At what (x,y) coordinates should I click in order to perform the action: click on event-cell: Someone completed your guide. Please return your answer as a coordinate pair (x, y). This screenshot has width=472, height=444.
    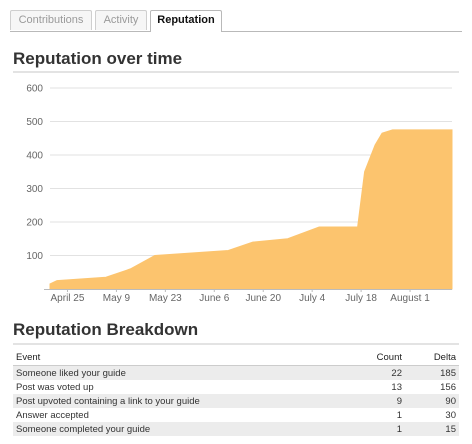
    Looking at the image, I should click on (176, 429).